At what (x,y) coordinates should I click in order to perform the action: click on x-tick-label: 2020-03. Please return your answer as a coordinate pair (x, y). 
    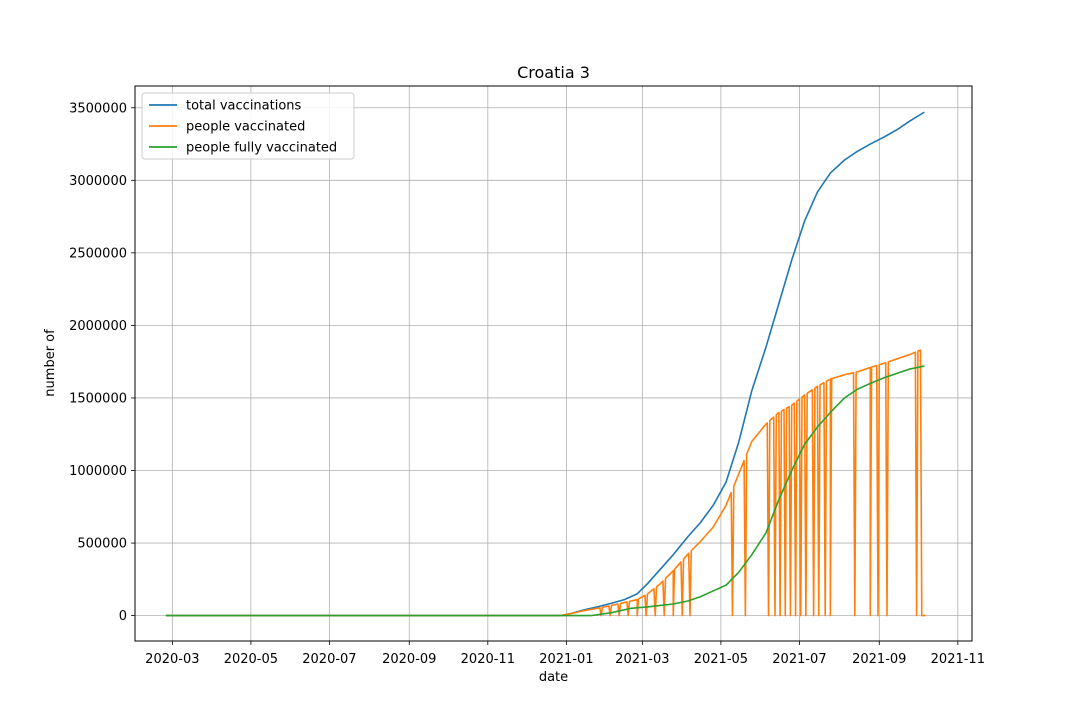
    Looking at the image, I should click on (172, 659).